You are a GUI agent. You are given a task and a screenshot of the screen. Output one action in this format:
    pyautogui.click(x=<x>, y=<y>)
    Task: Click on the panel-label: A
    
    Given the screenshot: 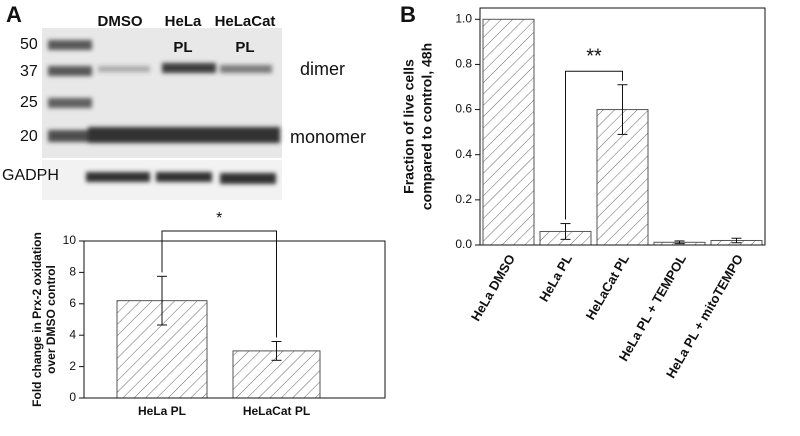 What is the action you would take?
    pyautogui.click(x=14, y=14)
    